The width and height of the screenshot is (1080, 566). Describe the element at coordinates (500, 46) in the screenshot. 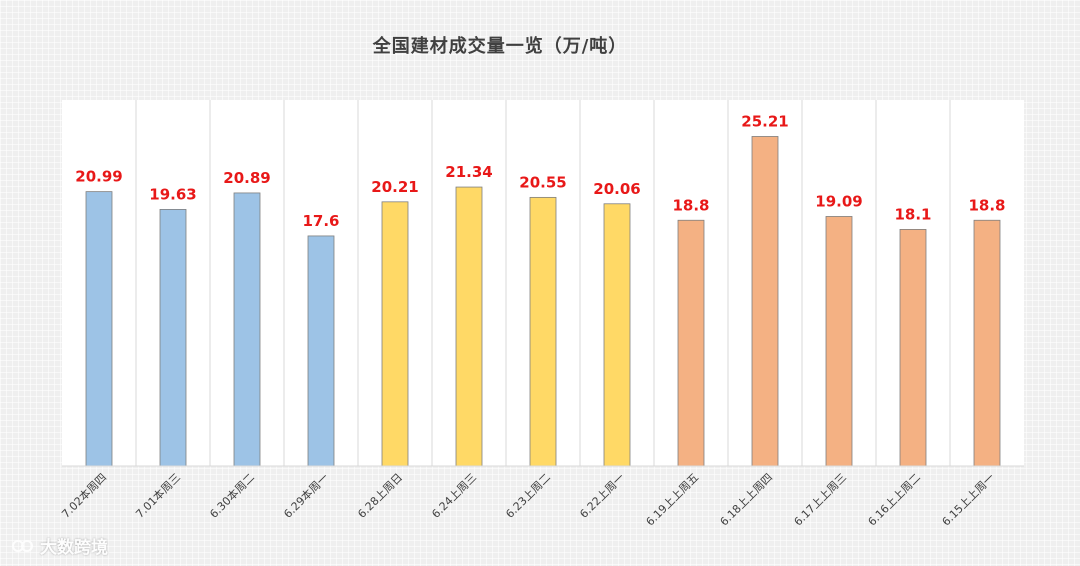

I see `chart-title: 全国建材成交量一览（万/吨）` at that location.